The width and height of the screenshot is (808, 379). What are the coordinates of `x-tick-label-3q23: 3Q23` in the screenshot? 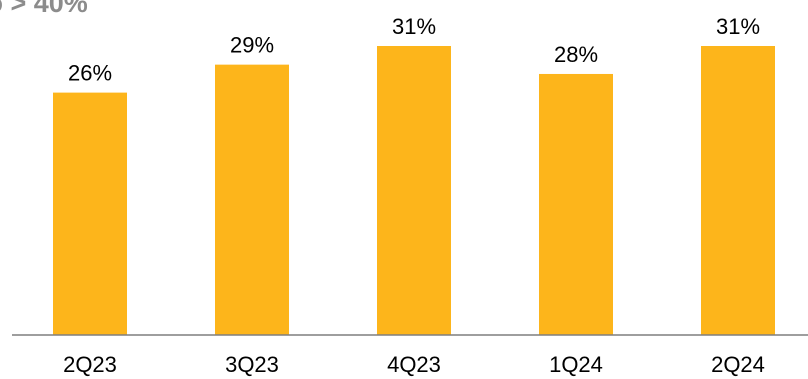 It's located at (252, 364).